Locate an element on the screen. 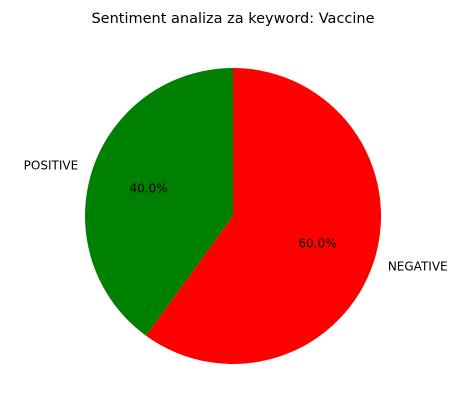 The width and height of the screenshot is (461, 411). slice-percent-positive: 40.0% is located at coordinates (148, 189).